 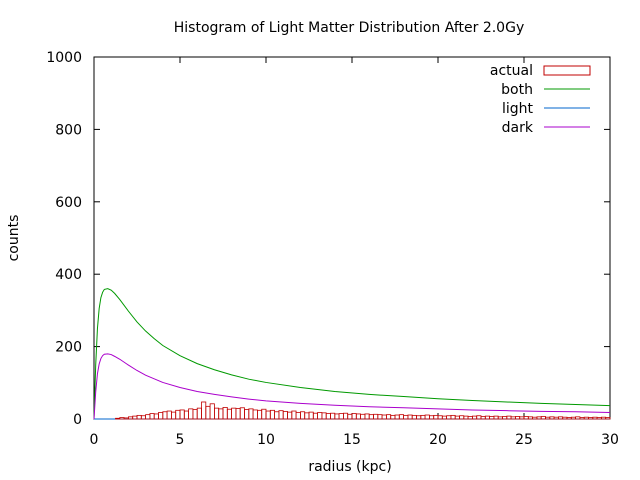 What do you see at coordinates (180, 440) in the screenshot?
I see `x-tick-label: 5` at bounding box center [180, 440].